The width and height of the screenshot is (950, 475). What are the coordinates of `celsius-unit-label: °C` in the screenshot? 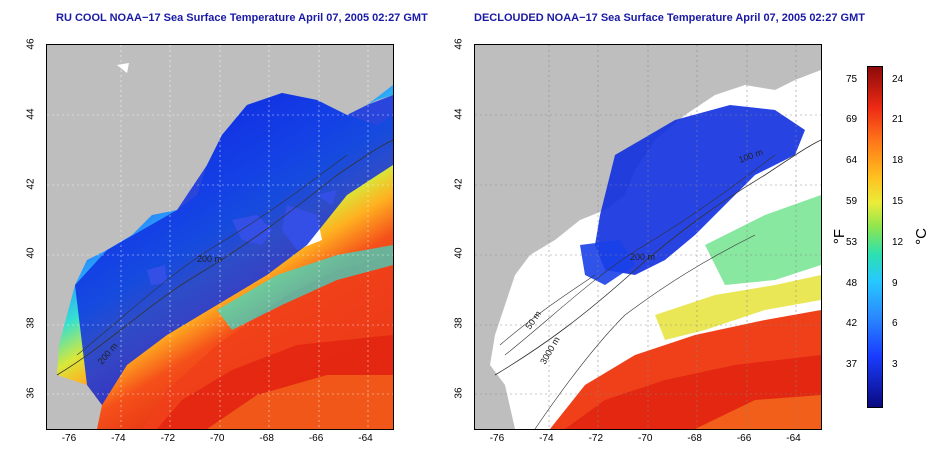 It's located at (921, 236).